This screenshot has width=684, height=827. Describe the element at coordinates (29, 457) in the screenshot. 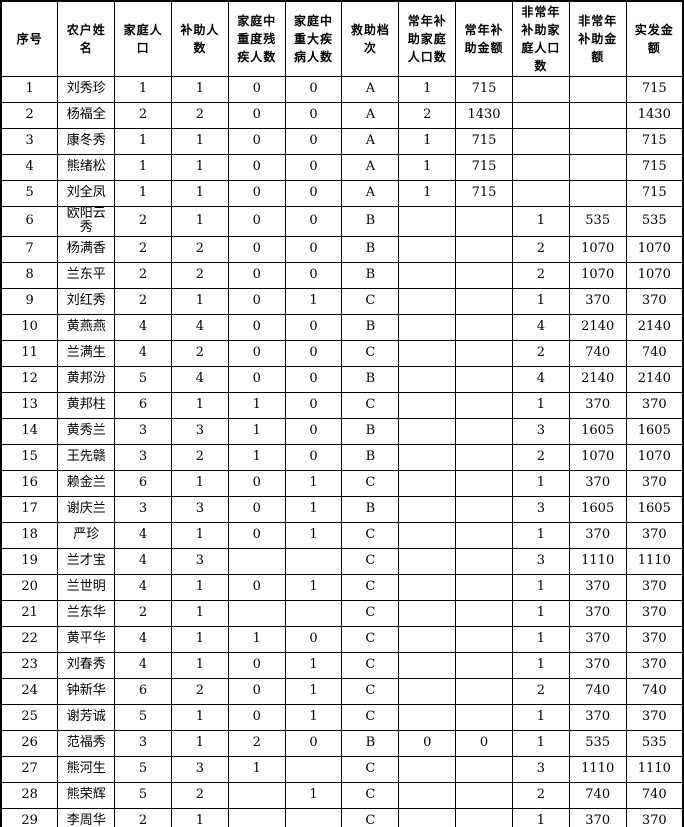

I see `table-cell: 15` at that location.